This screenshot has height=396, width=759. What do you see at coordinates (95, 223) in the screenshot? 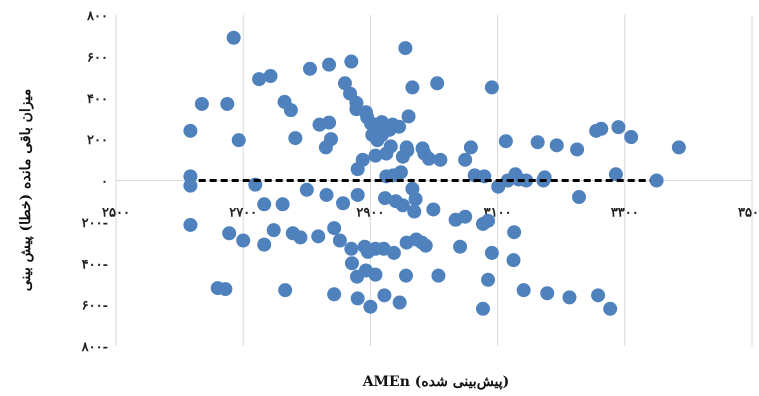
I see `y-tick-label: ۲۰۰-` at bounding box center [95, 223].